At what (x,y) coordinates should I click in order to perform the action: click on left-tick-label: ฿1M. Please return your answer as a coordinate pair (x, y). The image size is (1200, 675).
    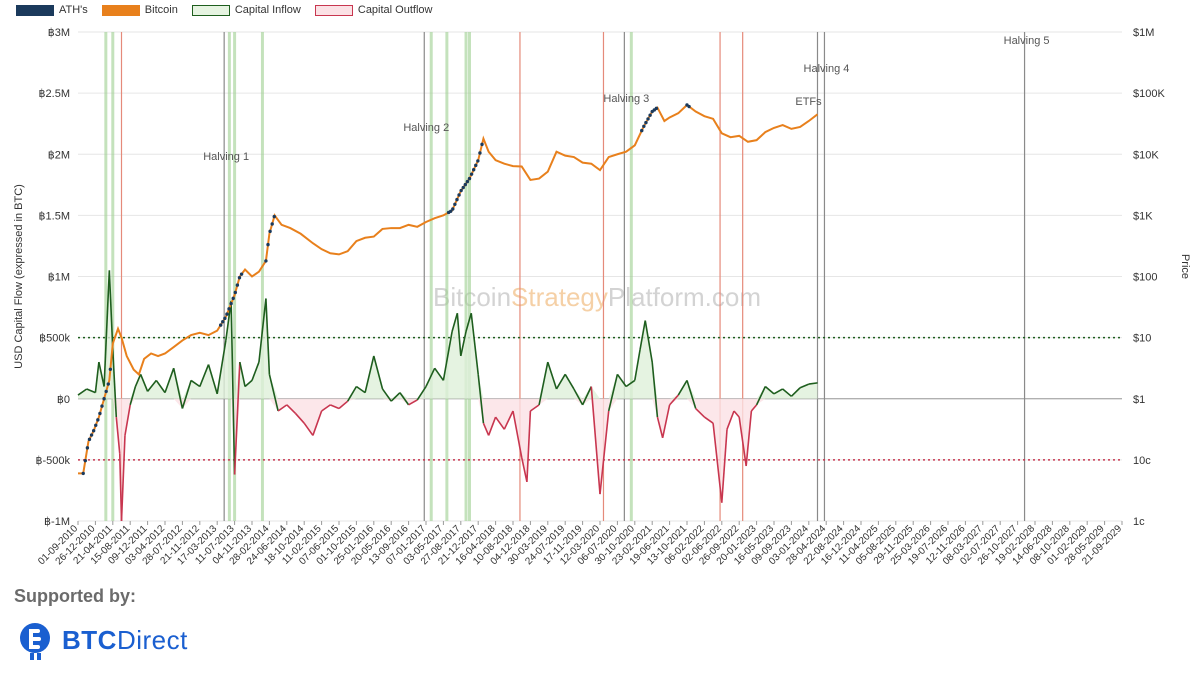
    Looking at the image, I should click on (59, 278).